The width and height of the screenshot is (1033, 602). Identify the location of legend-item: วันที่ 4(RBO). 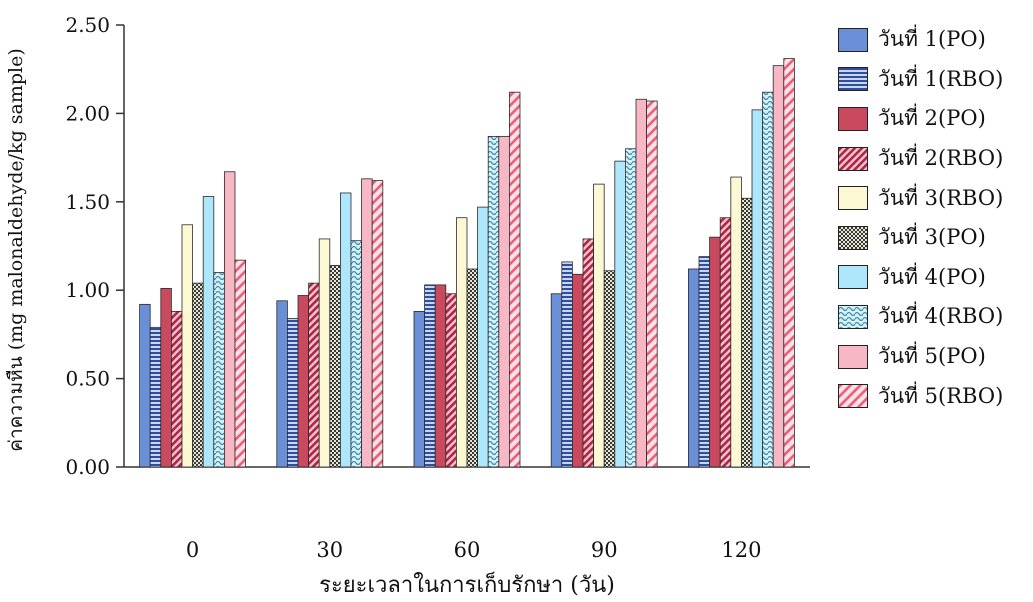
(933, 317).